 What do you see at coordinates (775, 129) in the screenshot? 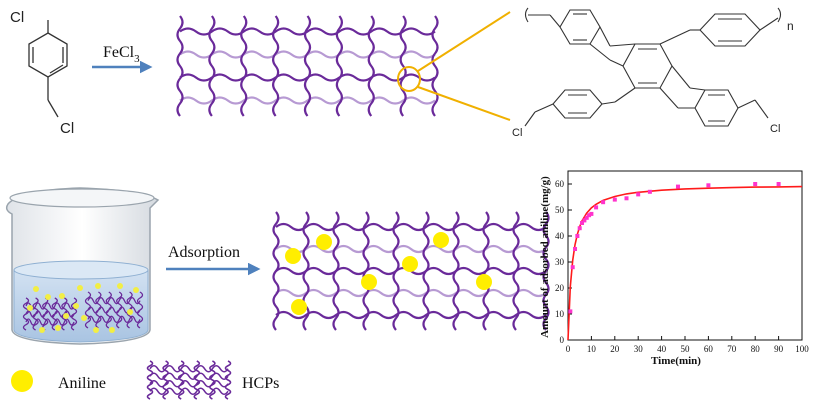
I see `structure-cl-right: Cl` at bounding box center [775, 129].